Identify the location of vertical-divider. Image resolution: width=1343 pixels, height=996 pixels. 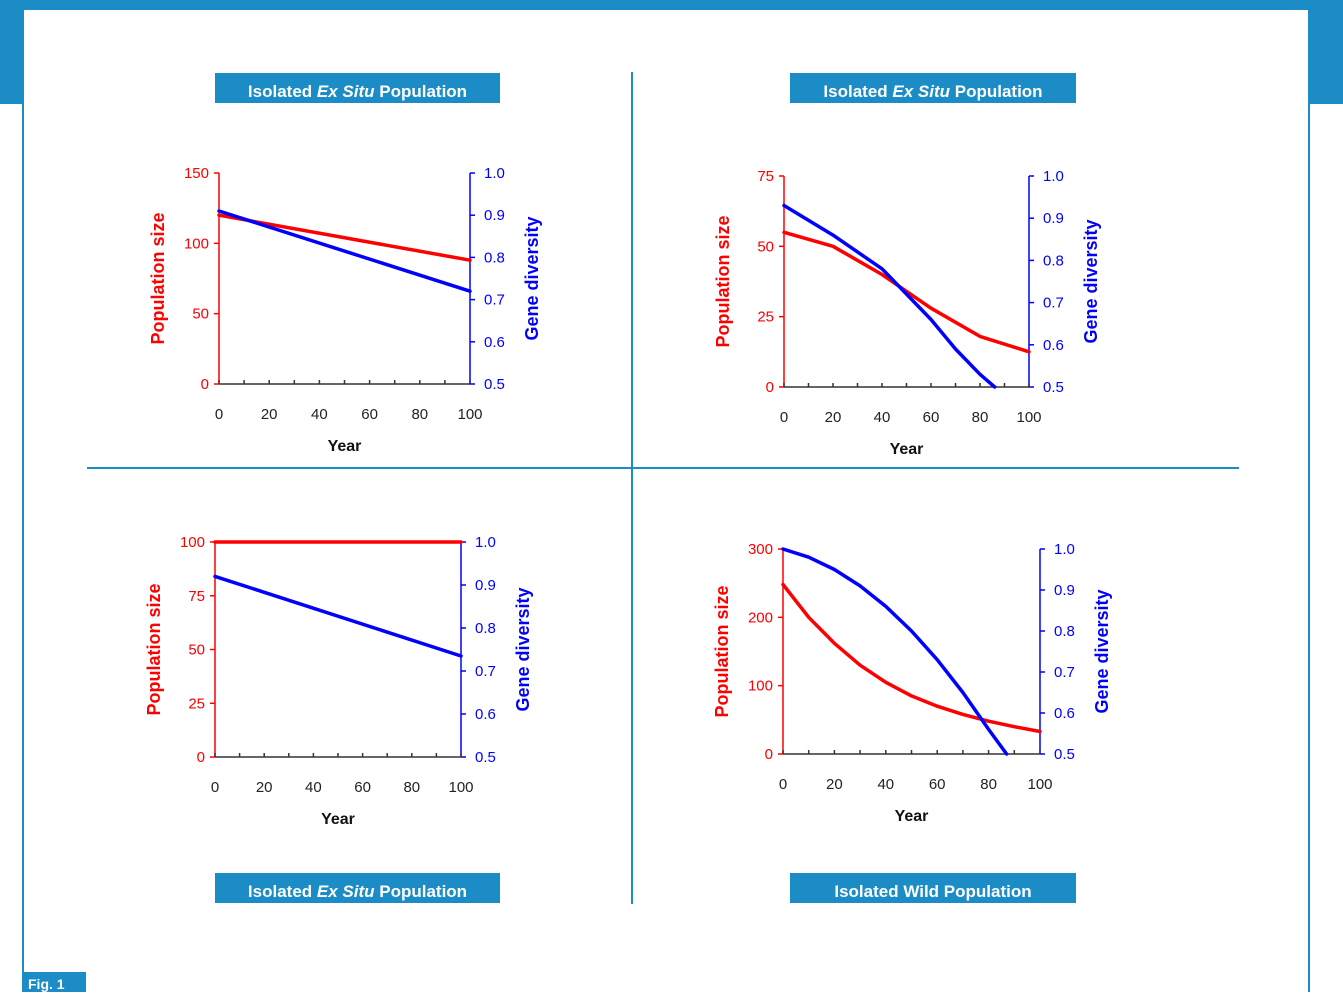
(632, 488).